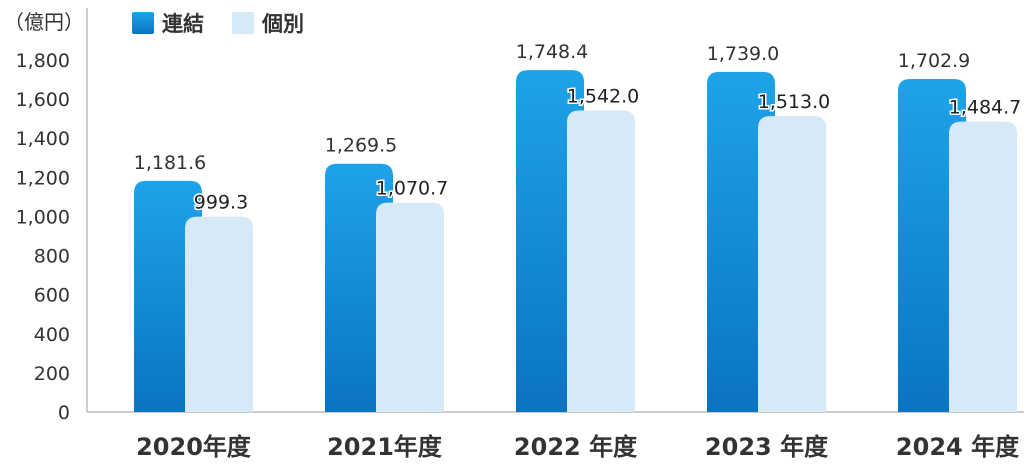  I want to click on y-tick-label: 400, so click(52, 335).